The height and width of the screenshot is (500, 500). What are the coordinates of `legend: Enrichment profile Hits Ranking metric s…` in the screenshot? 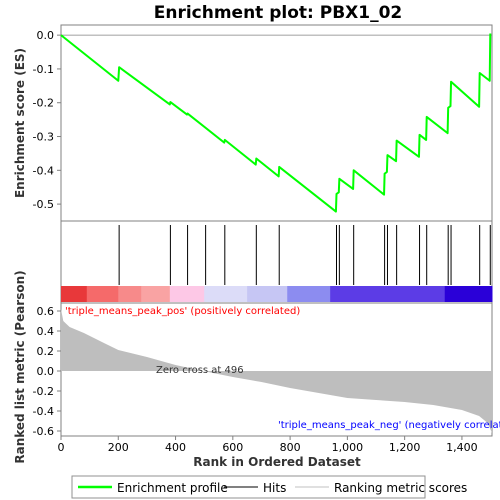 It's located at (269, 487).